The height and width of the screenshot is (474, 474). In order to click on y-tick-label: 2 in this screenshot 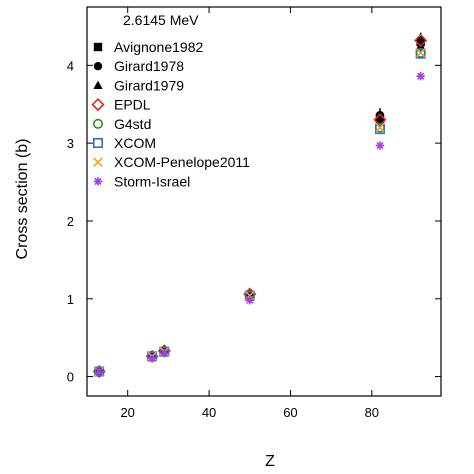, I will do `click(70, 221)`.